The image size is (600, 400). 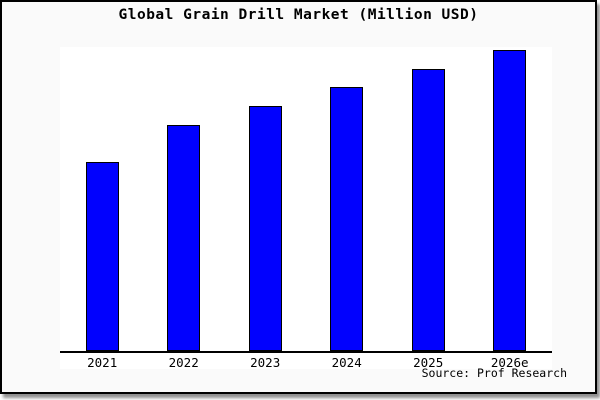 I want to click on x-tick-label-2024: 2024, so click(x=346, y=362).